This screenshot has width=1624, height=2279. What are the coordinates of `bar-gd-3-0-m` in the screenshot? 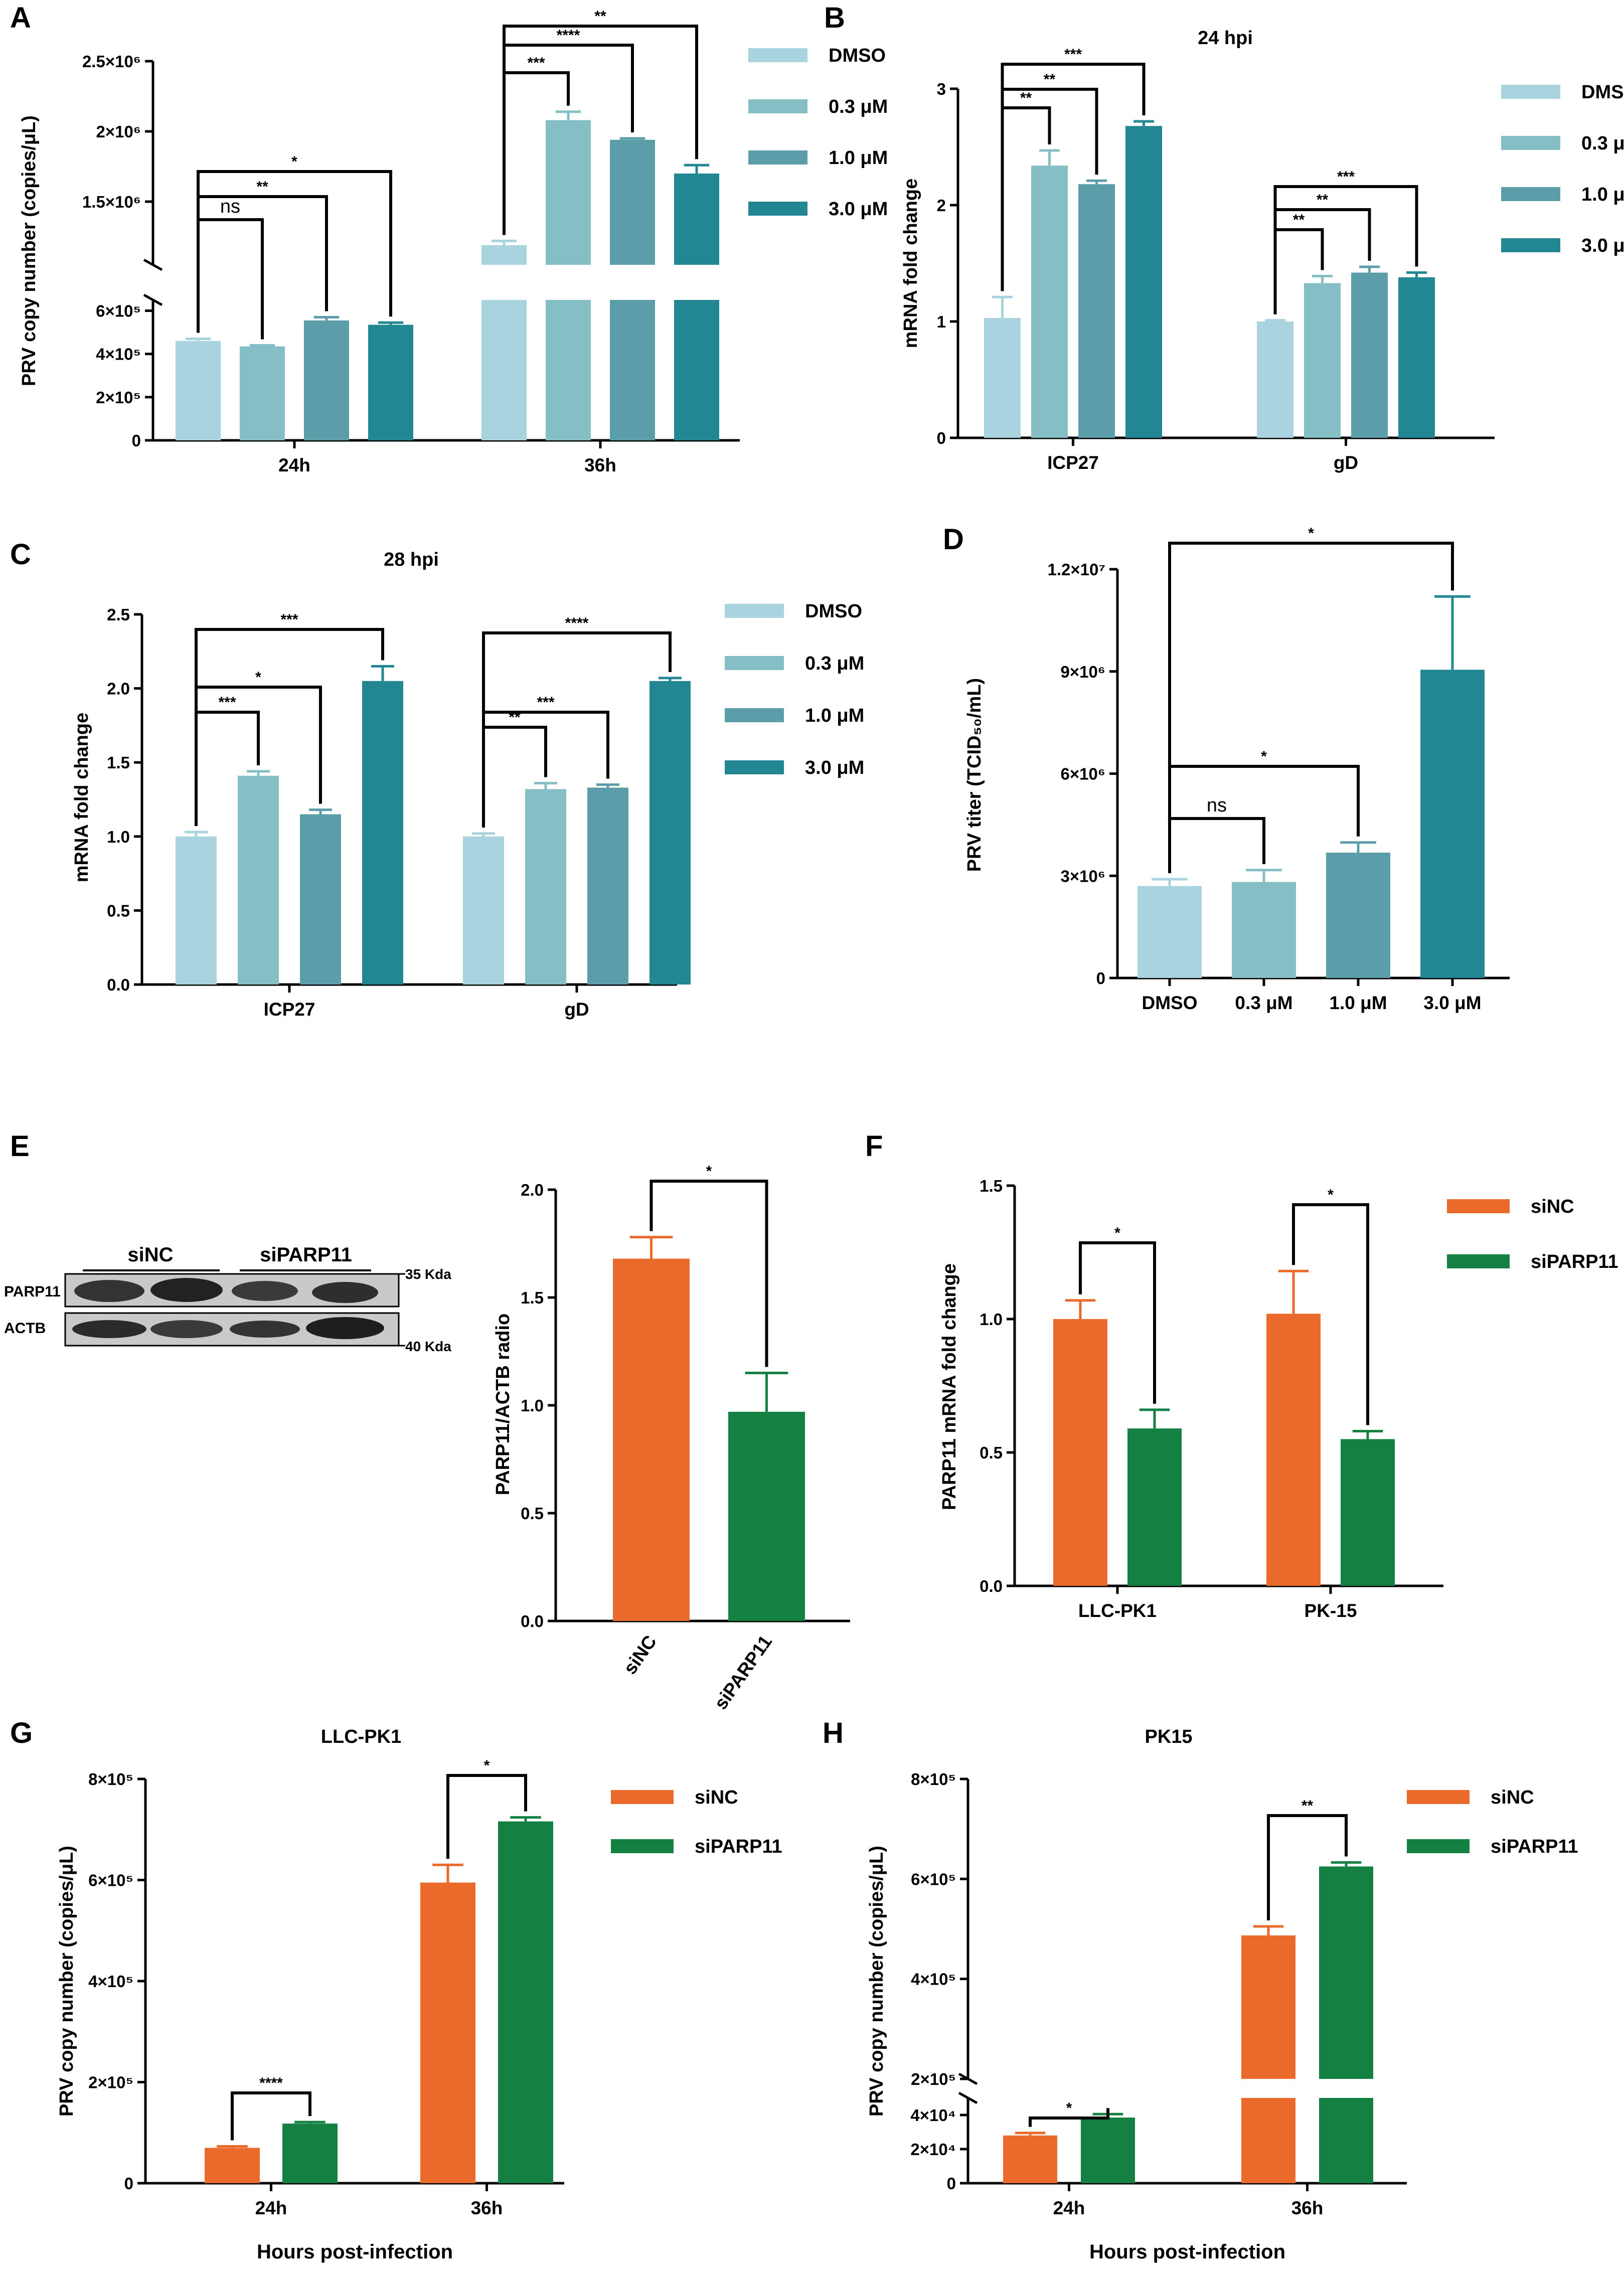 It's located at (670, 833).